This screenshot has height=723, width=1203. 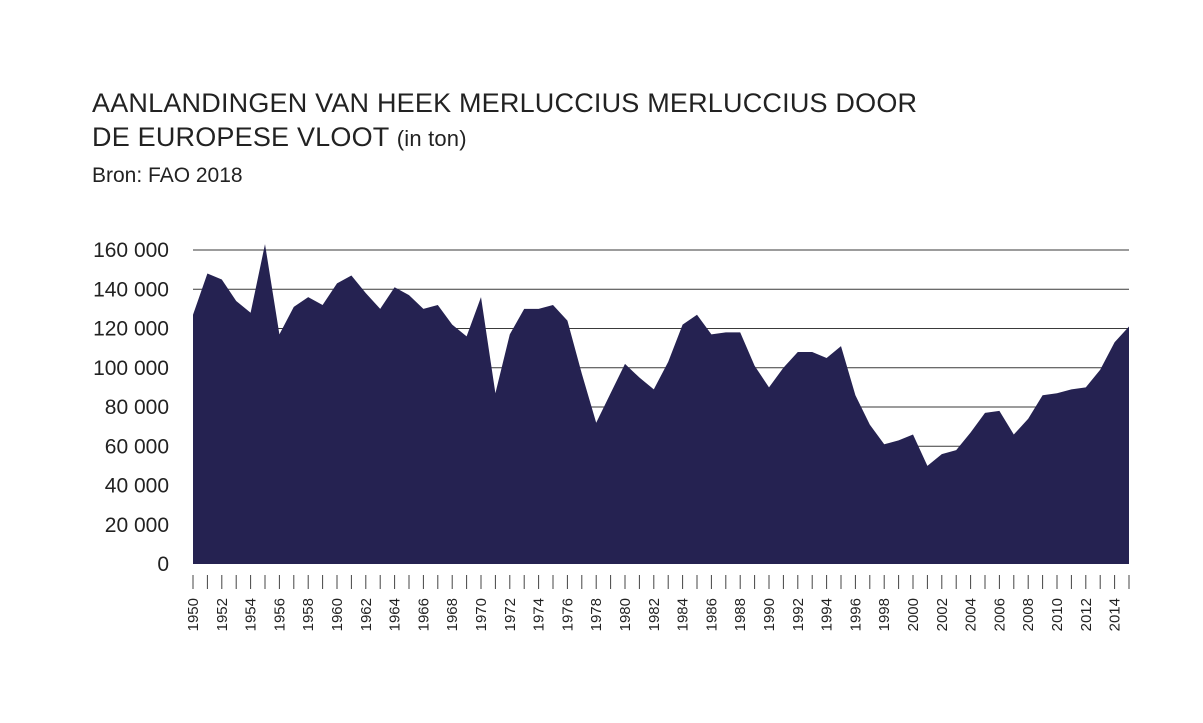 I want to click on x-tick-label: 2010, so click(x=1057, y=614).